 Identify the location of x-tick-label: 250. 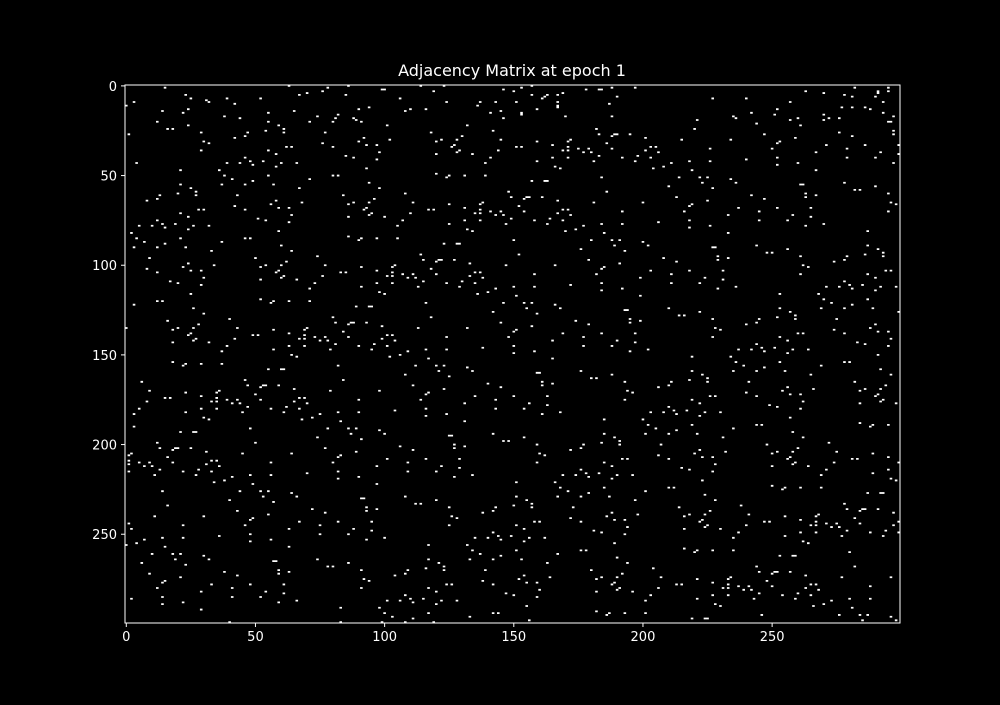
(772, 637).